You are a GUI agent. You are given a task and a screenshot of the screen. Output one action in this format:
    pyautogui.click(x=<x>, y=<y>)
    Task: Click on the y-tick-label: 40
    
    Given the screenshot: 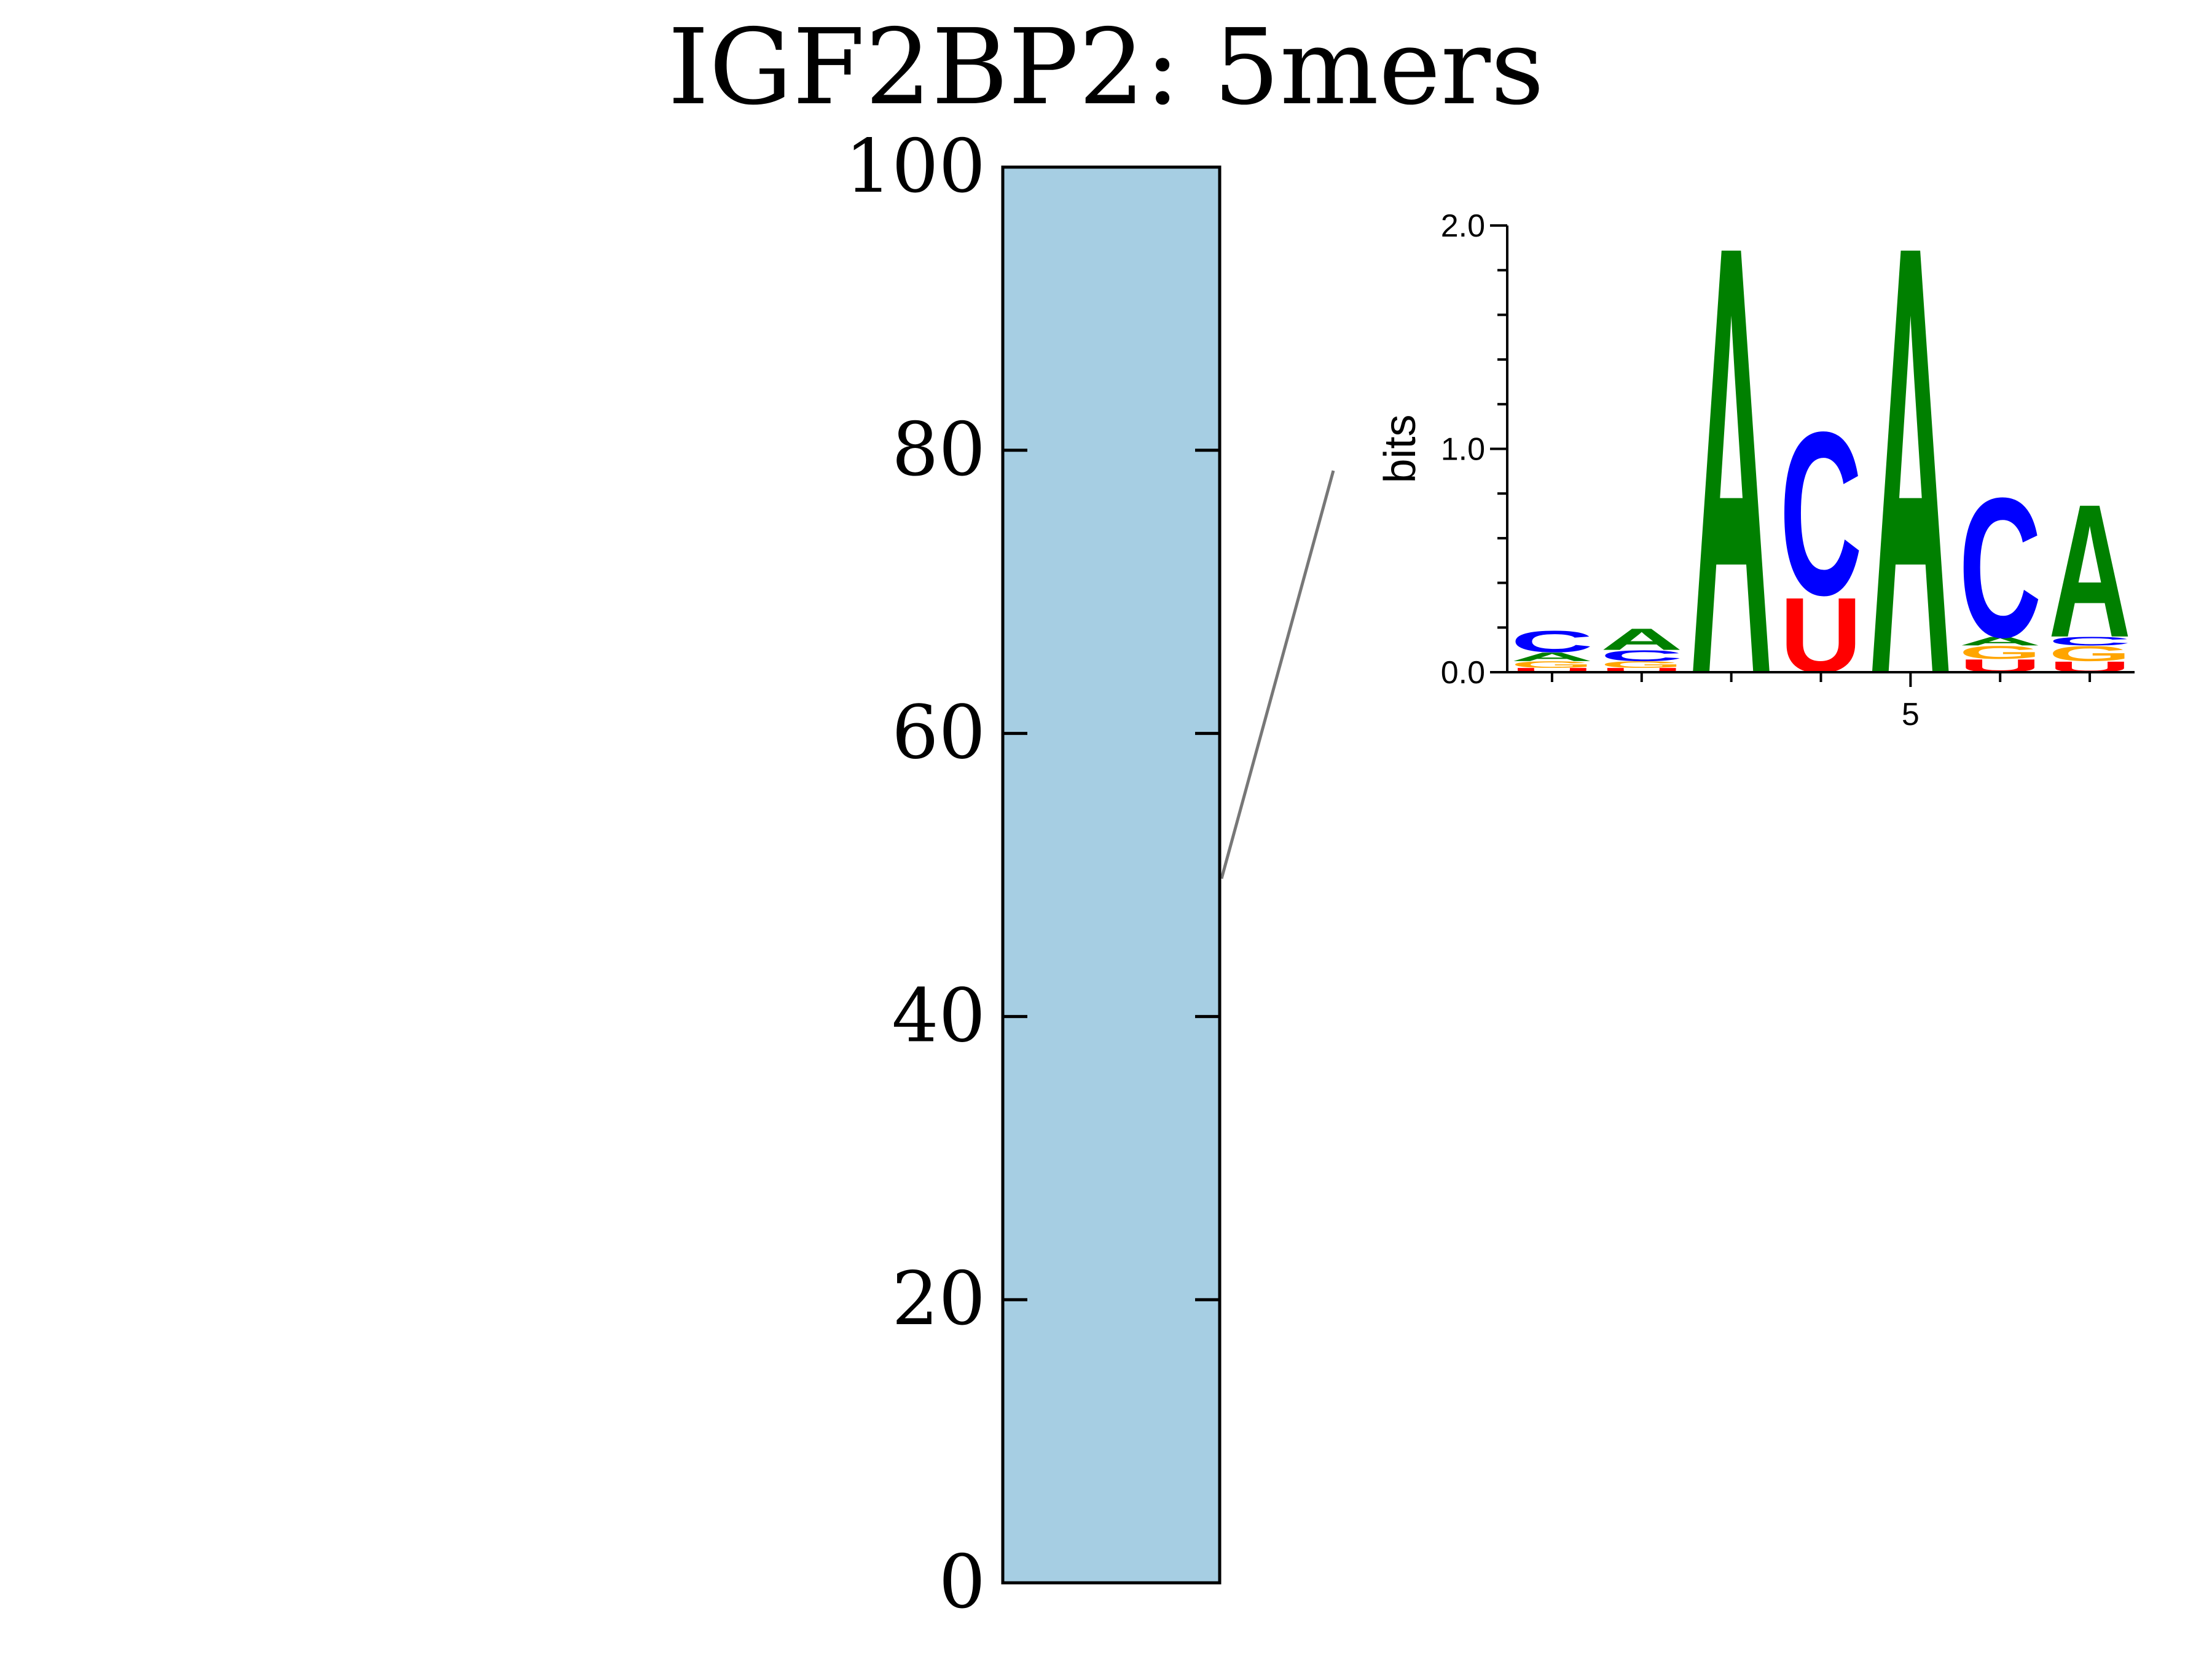 What is the action you would take?
    pyautogui.click(x=939, y=1016)
    